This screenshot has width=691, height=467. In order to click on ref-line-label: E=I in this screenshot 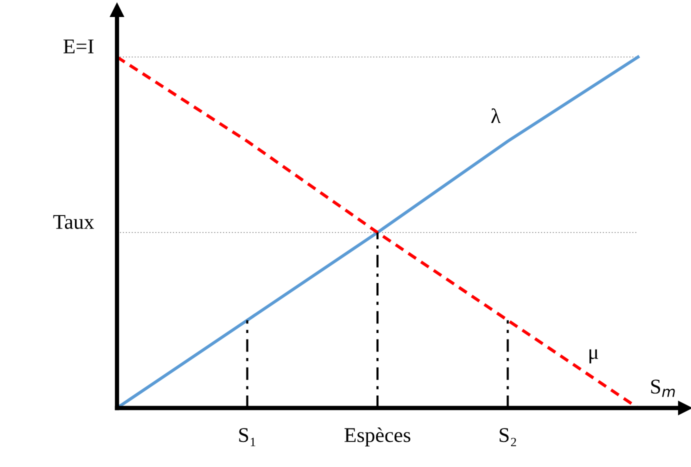, I will do `click(78, 47)`.